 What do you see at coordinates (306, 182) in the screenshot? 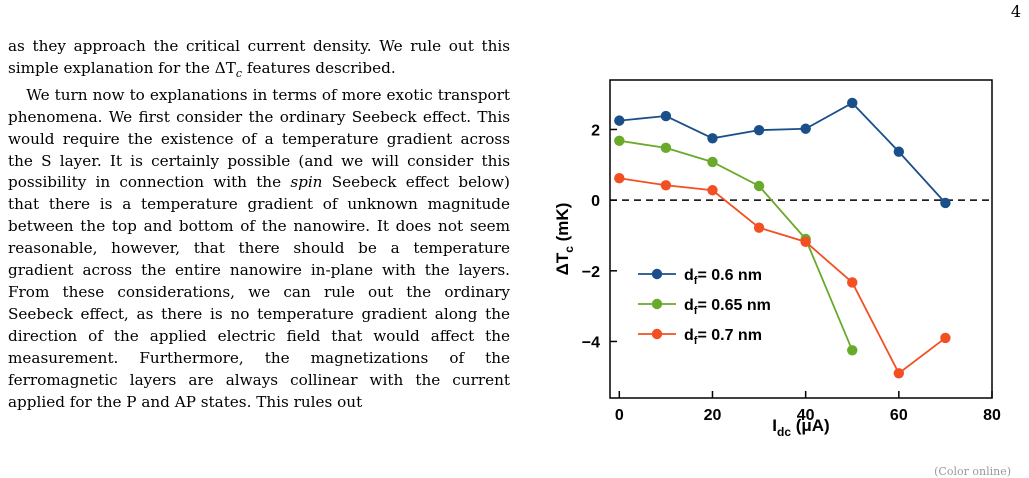
I see `spin-emphasis: spin` at bounding box center [306, 182].